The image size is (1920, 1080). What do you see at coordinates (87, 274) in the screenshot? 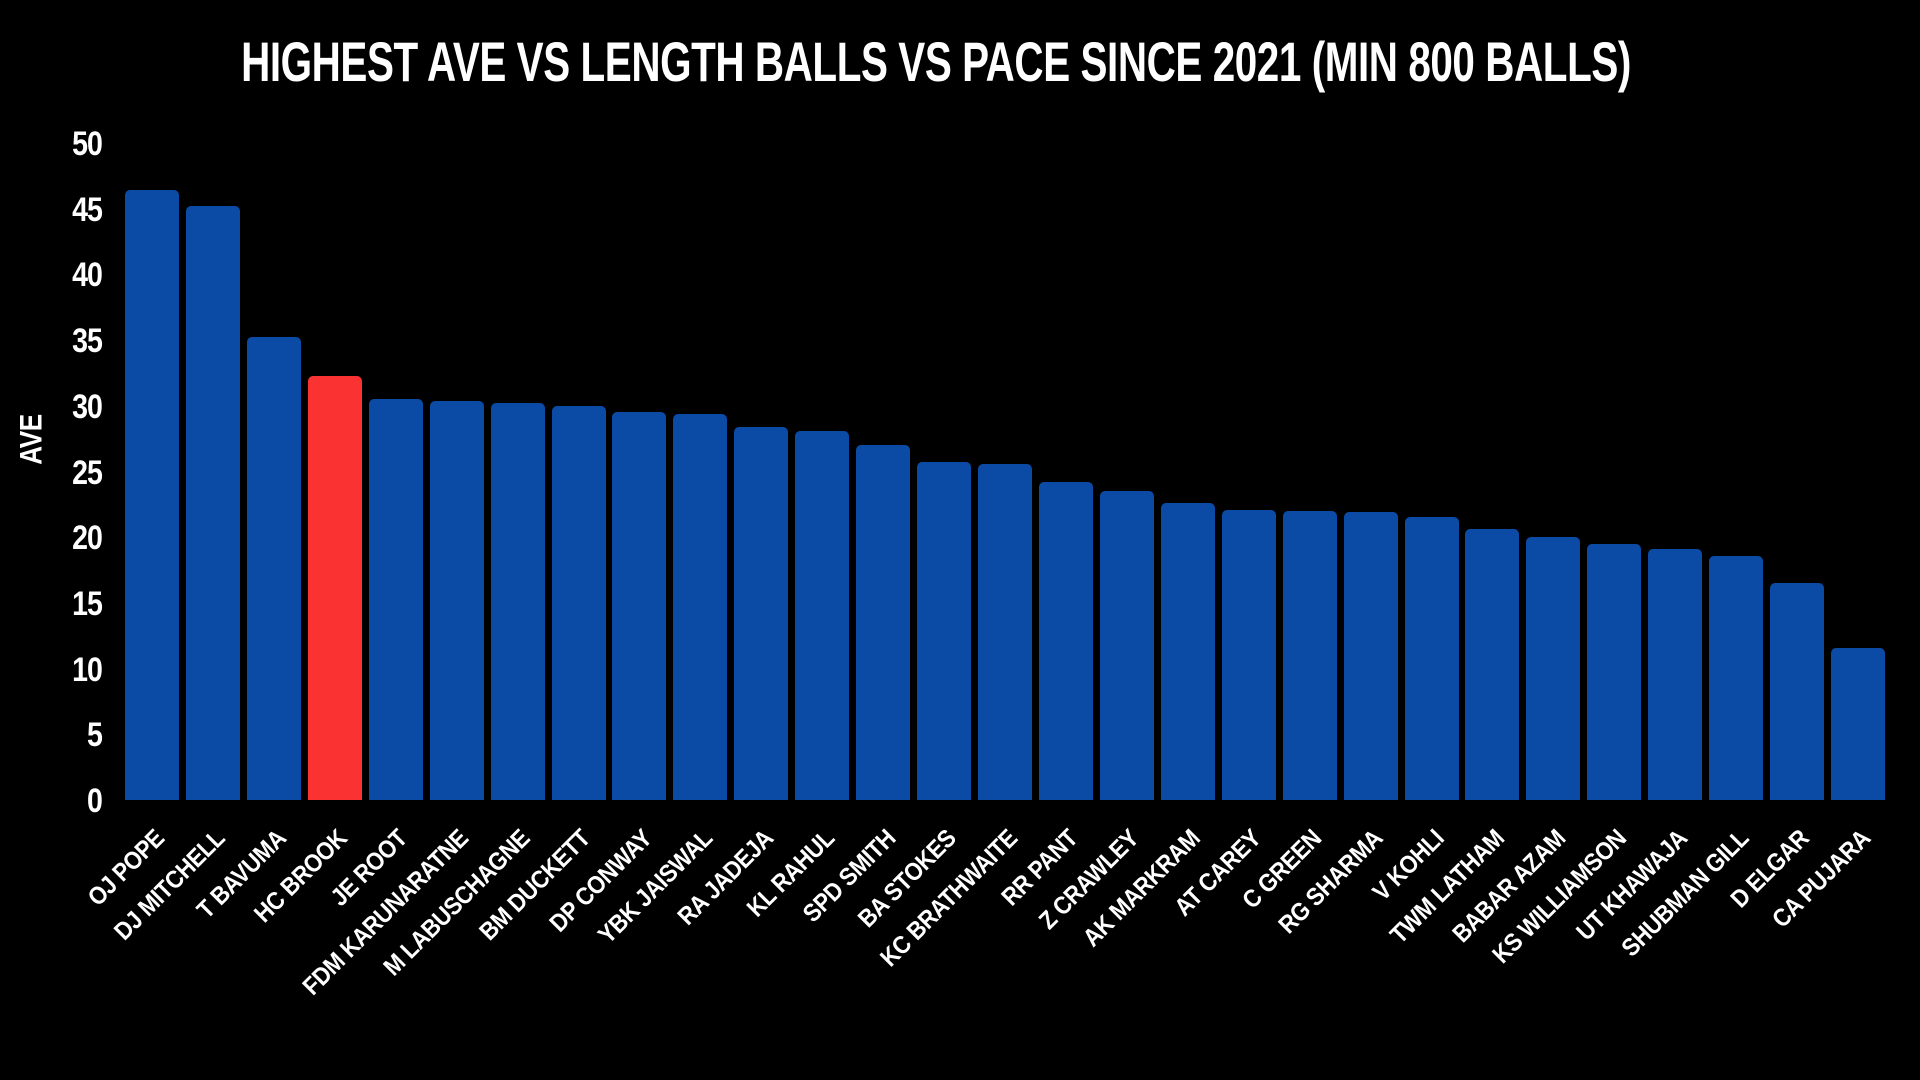
I see `y-tick-label-40: 40` at bounding box center [87, 274].